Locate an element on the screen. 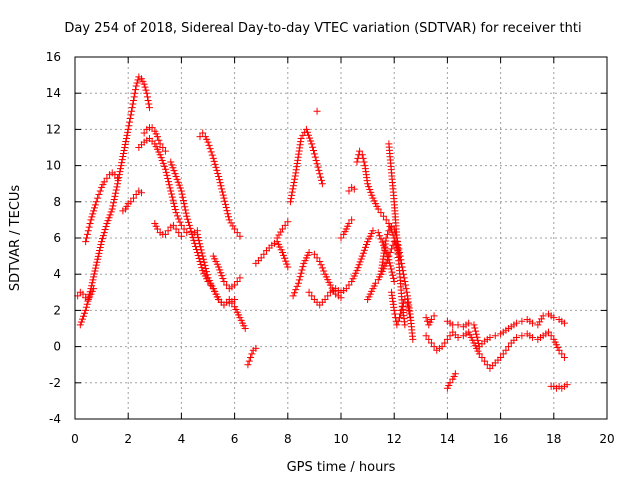  x-axis-label: GPS time / hours is located at coordinates (341, 467).